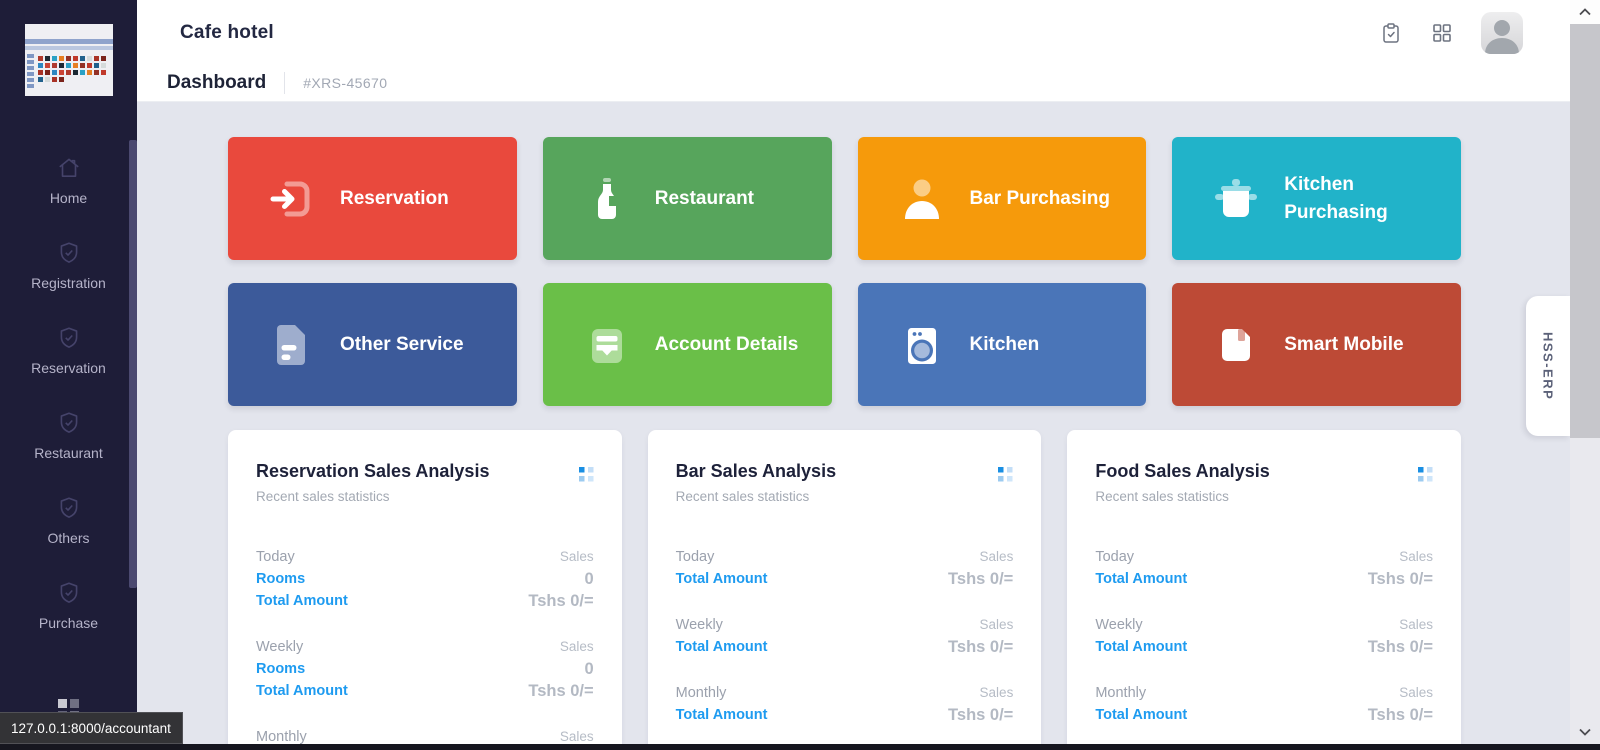  What do you see at coordinates (91, 728) in the screenshot?
I see `status-url-tooltip: 127.0.0.1:8000/accountant` at bounding box center [91, 728].